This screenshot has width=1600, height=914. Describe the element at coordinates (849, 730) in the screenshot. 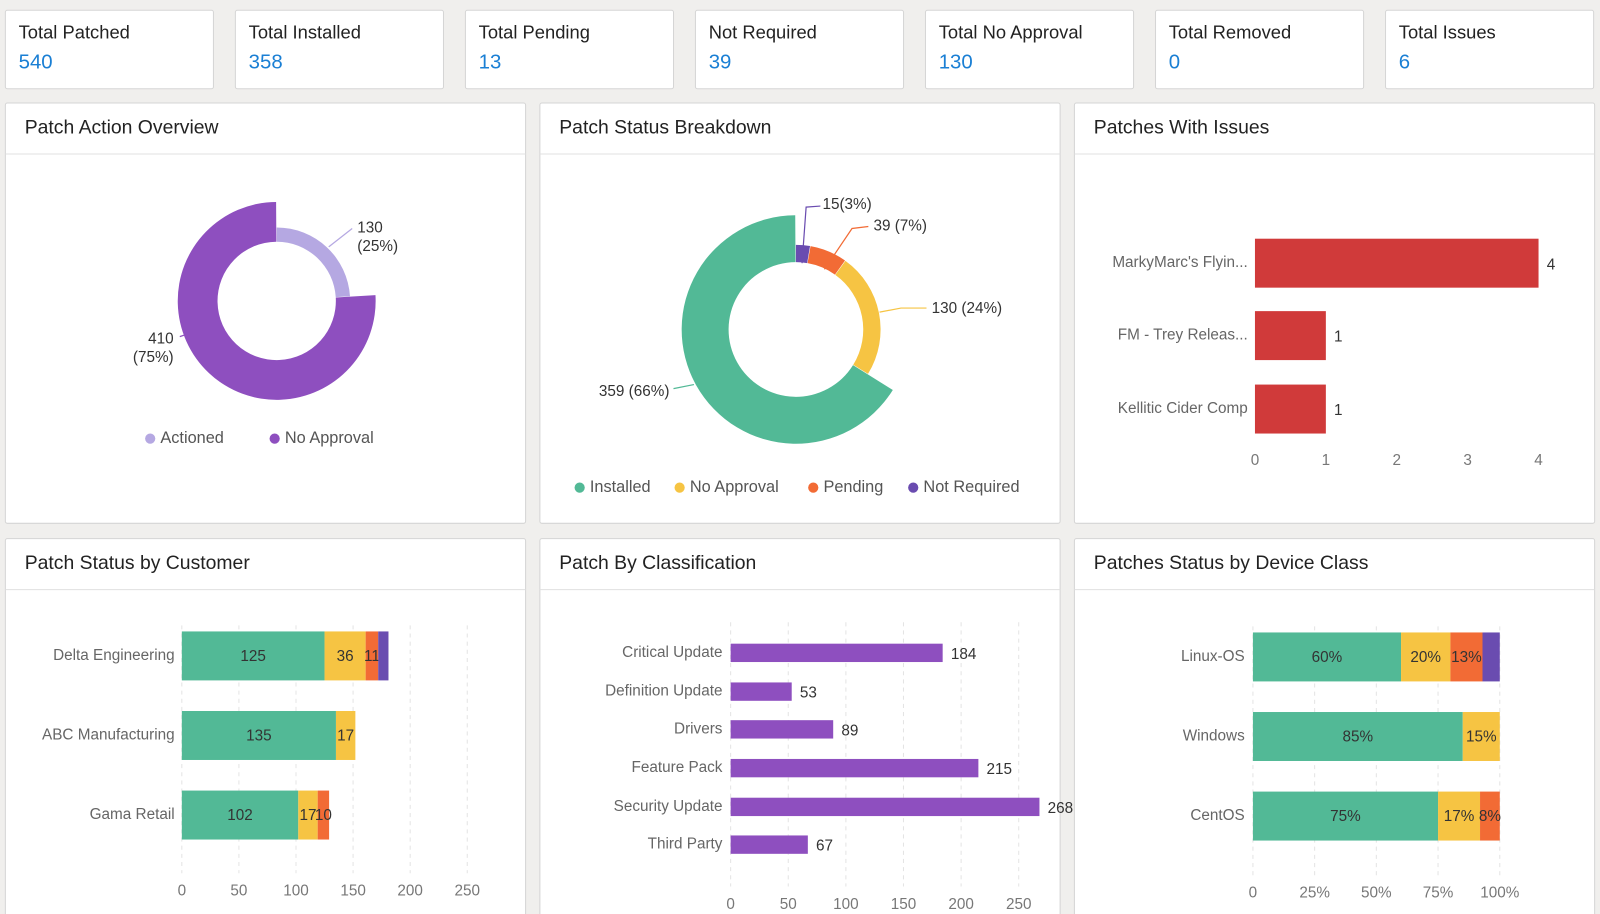

I see `data-label: 89` at that location.